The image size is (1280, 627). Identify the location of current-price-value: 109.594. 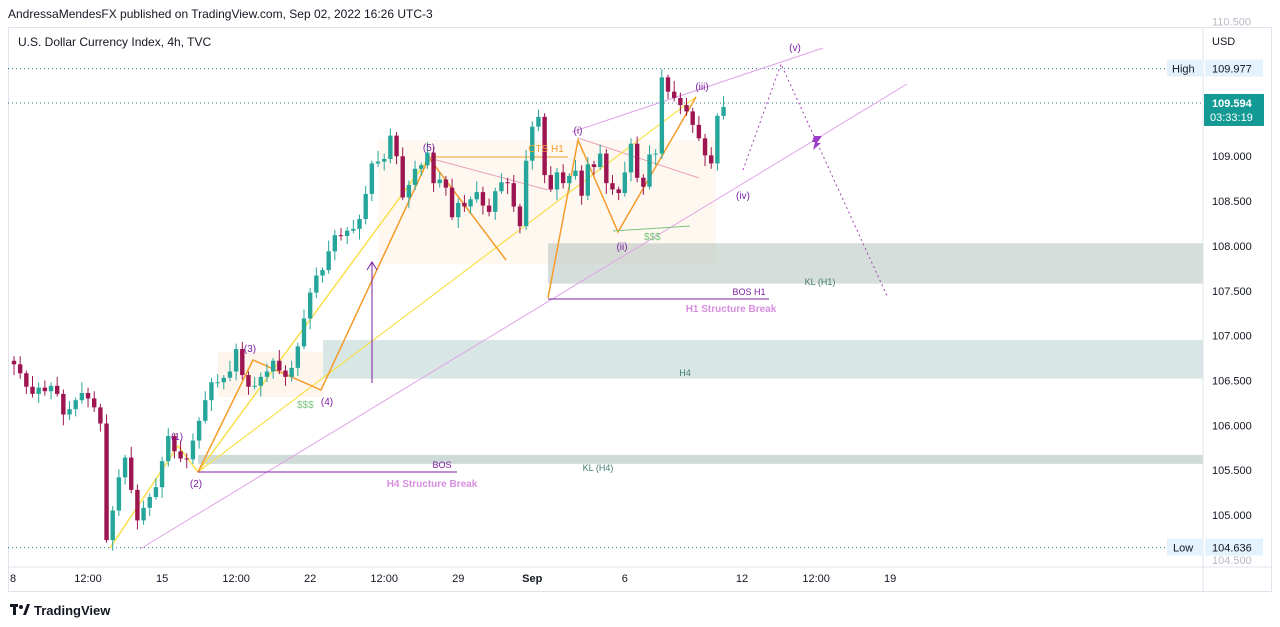
(1232, 104).